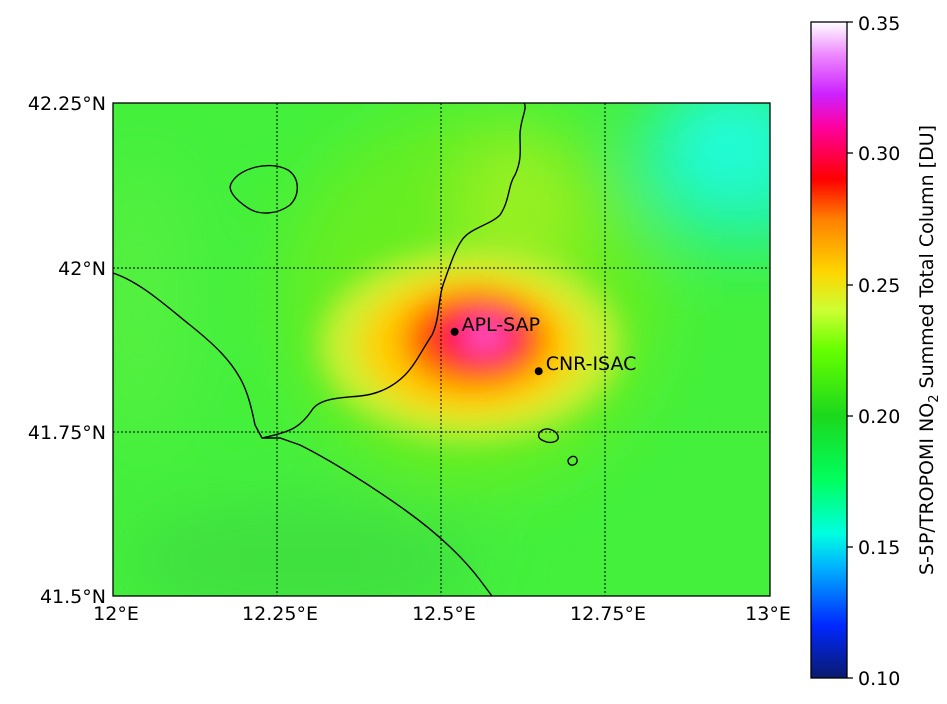 The image size is (947, 704). Describe the element at coordinates (572, 460) in the screenshot. I see `lake-nemi` at that location.